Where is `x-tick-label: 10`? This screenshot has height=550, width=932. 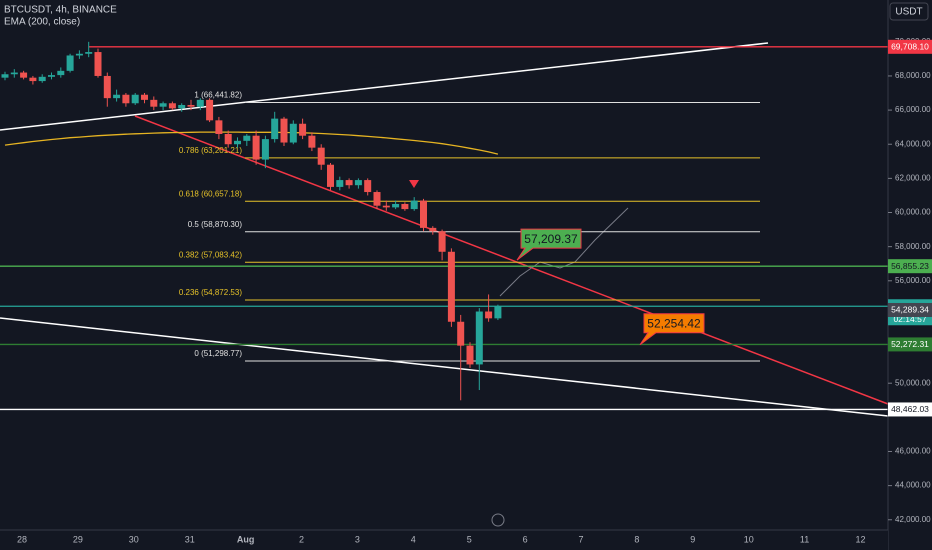
x-tick-label: 10 is located at coordinates (749, 539).